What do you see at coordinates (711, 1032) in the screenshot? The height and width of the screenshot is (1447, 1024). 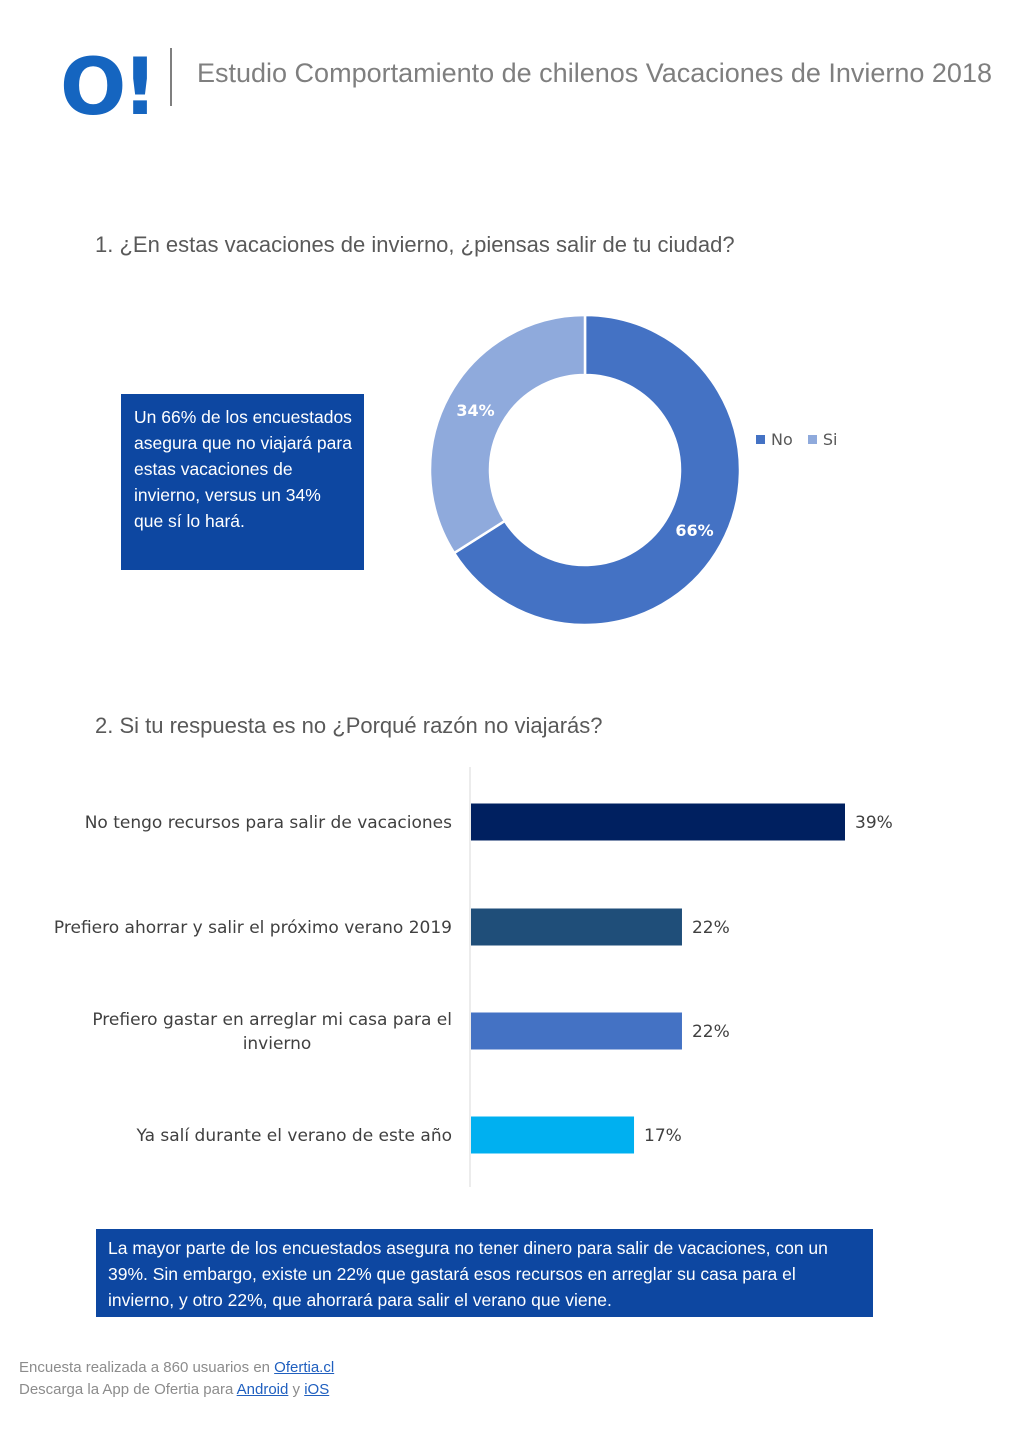 I see `bar-value-label-3: 22%` at bounding box center [711, 1032].